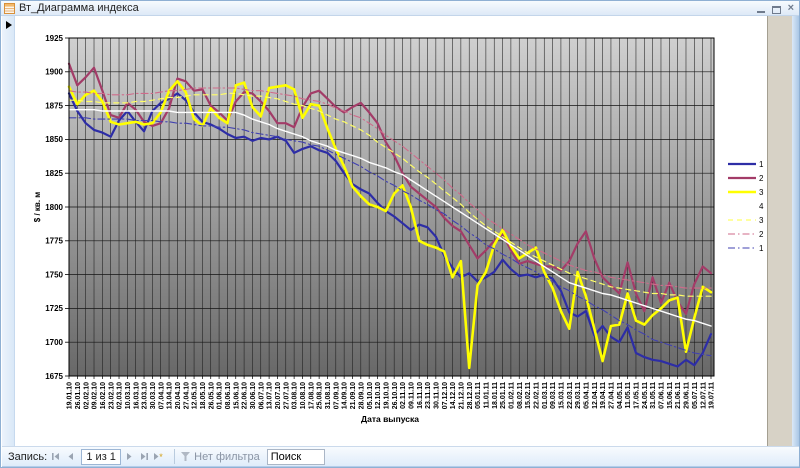 This screenshot has height=468, width=800. What do you see at coordinates (478, 395) in the screenshot?
I see `x-tick-label: 05.01.11` at bounding box center [478, 395].